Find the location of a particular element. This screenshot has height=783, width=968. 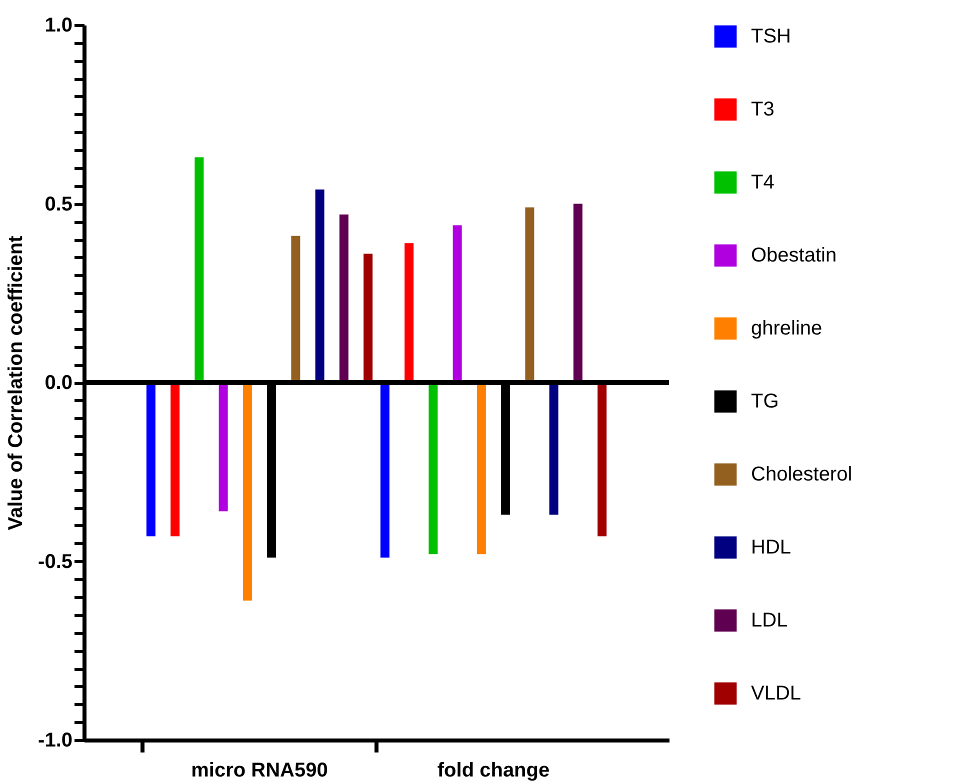

legend-label: T3 is located at coordinates (762, 109).